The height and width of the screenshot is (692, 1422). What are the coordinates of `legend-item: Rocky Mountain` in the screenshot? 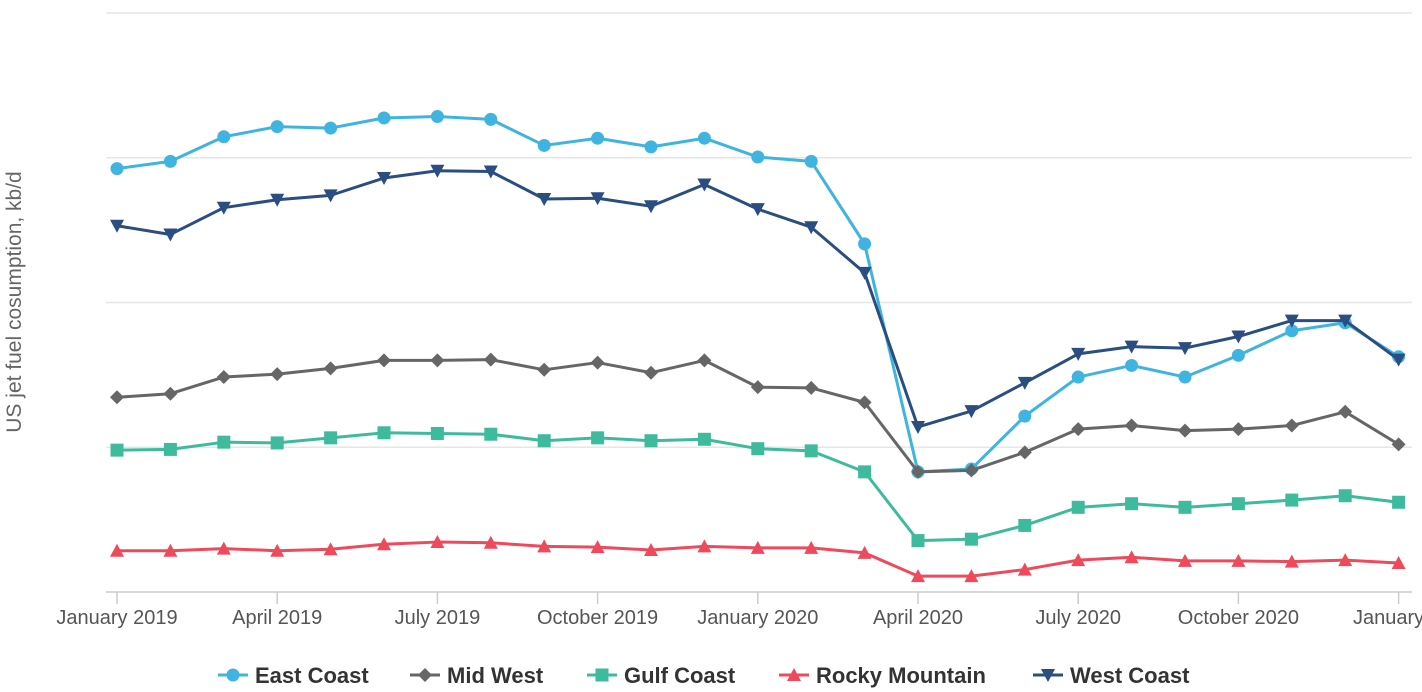 It's located at (882, 675).